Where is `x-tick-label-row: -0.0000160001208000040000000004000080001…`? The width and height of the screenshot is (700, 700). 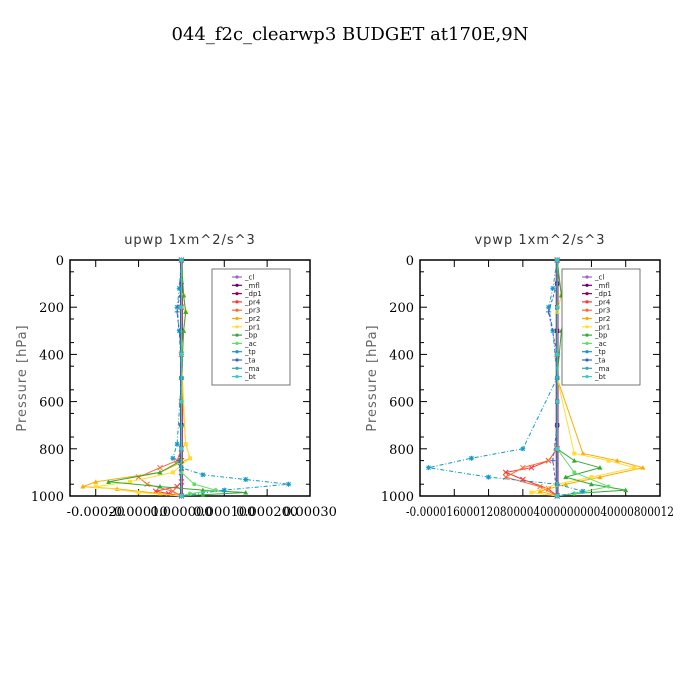
x-tick-label-row: -0.0000160001208000040000000004000080001… is located at coordinates (540, 512).